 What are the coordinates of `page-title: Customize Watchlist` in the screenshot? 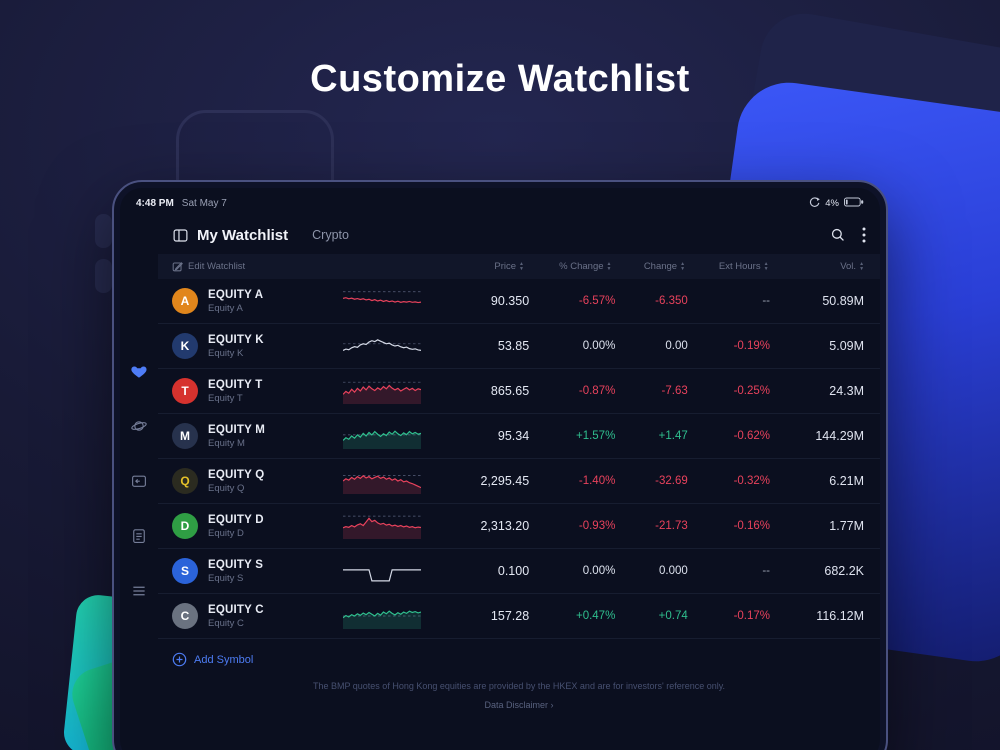 It's located at (500, 79).